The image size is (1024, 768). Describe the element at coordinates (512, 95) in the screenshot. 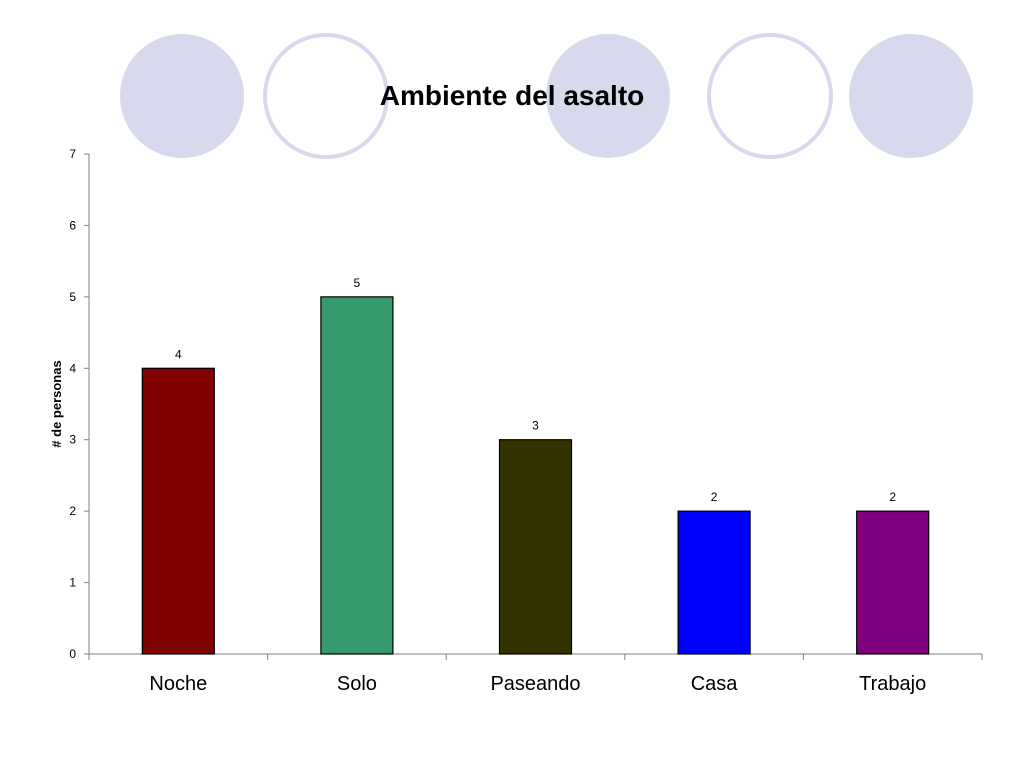

I see `chart-title: Ambiente del asalto` at that location.